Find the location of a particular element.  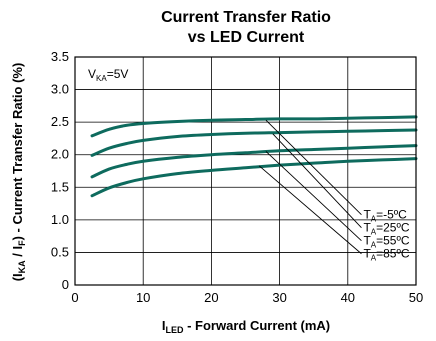

y-tick-label: 3.0 is located at coordinates (60, 89).